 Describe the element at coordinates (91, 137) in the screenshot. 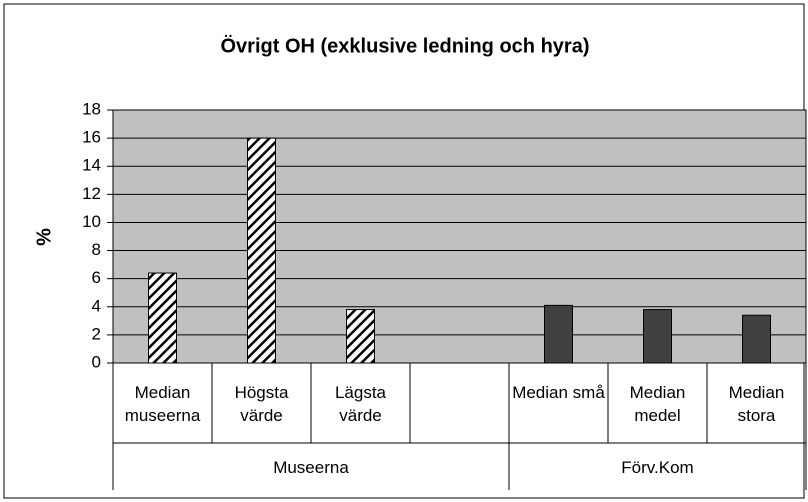

I see `y-tick-label: 16` at that location.